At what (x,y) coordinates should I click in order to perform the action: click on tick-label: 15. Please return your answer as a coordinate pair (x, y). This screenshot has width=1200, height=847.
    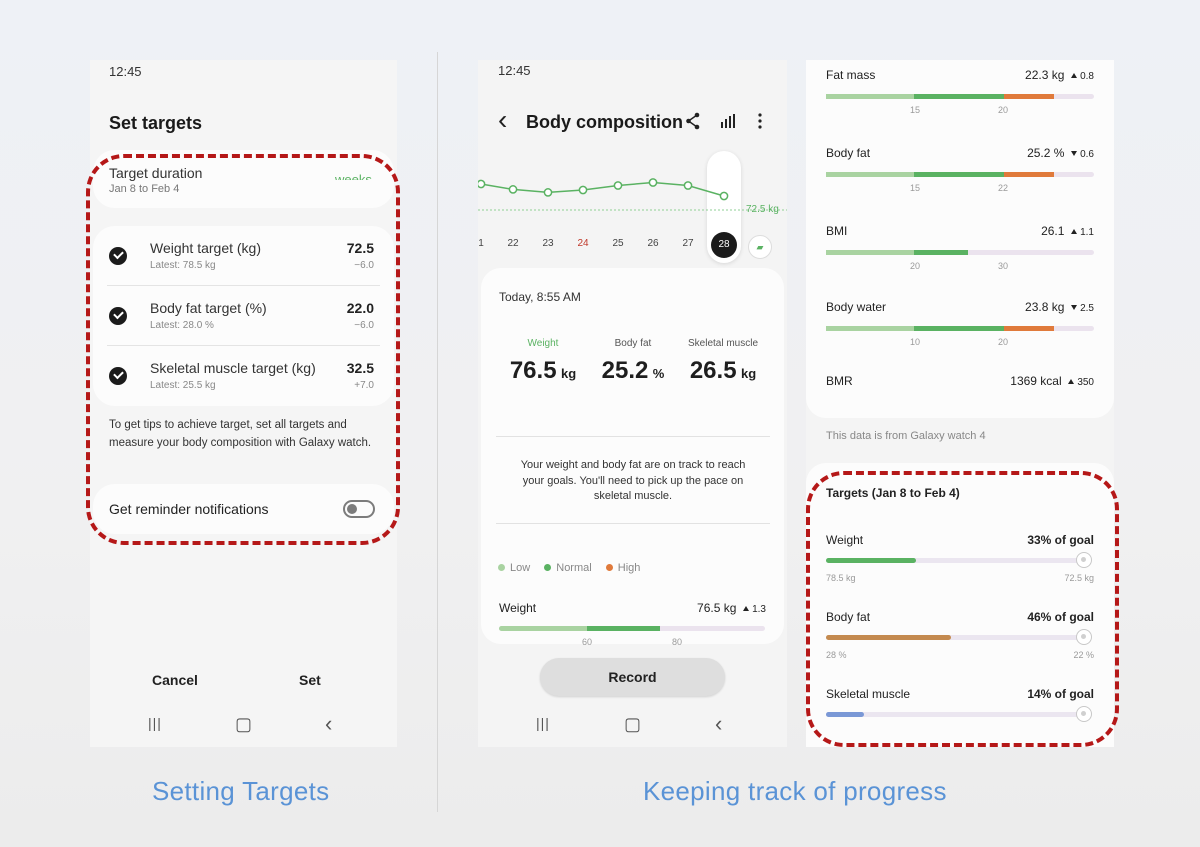
    Looking at the image, I should click on (915, 110).